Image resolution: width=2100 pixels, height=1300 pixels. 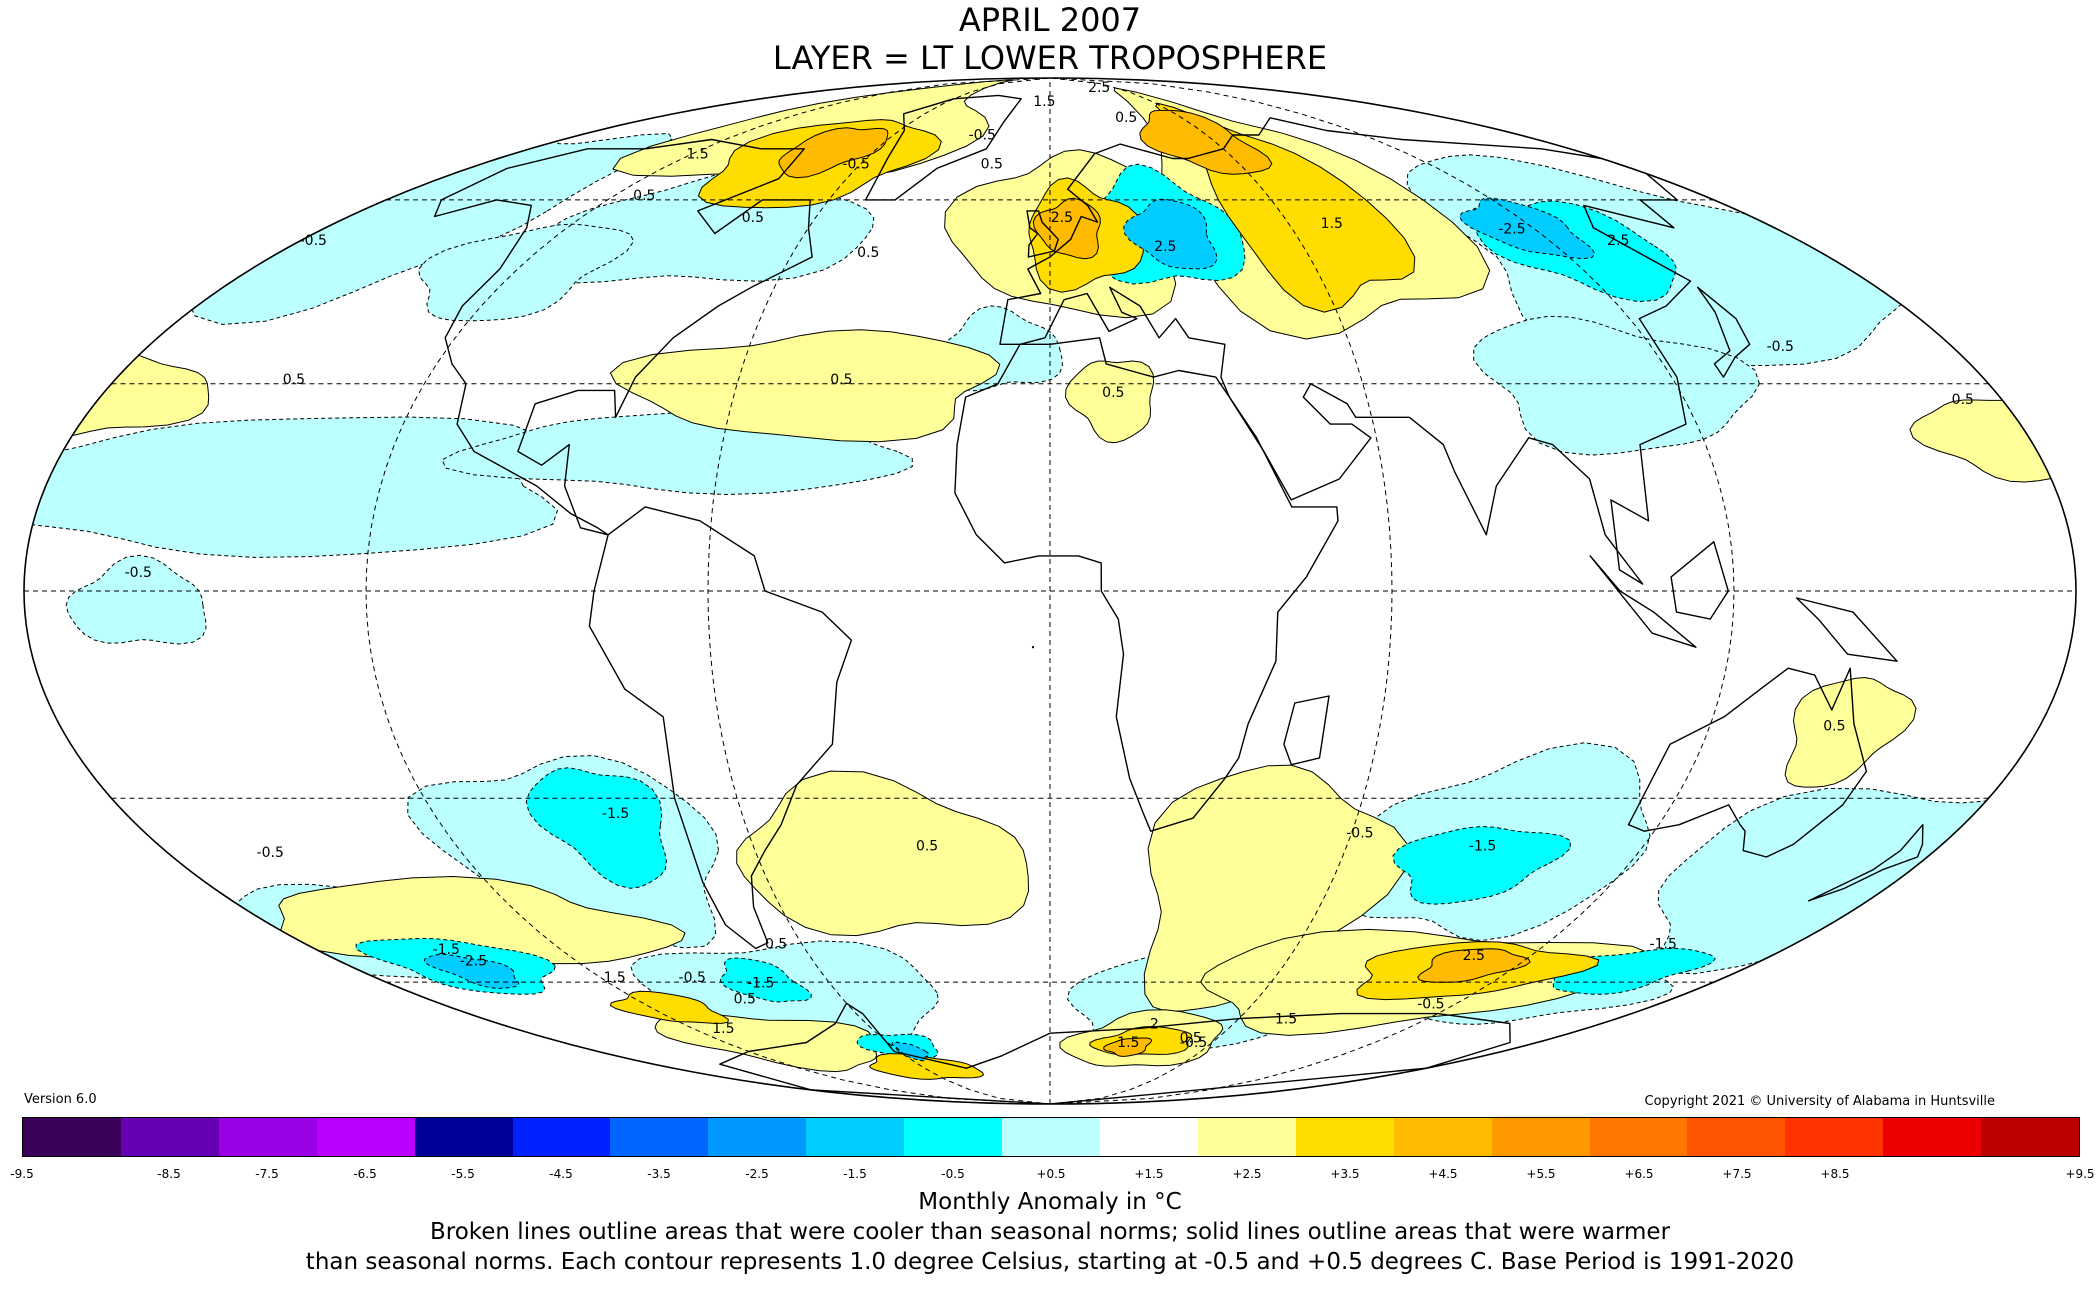 What do you see at coordinates (463, 1174) in the screenshot?
I see `colorbar-tick-label: -5.5` at bounding box center [463, 1174].